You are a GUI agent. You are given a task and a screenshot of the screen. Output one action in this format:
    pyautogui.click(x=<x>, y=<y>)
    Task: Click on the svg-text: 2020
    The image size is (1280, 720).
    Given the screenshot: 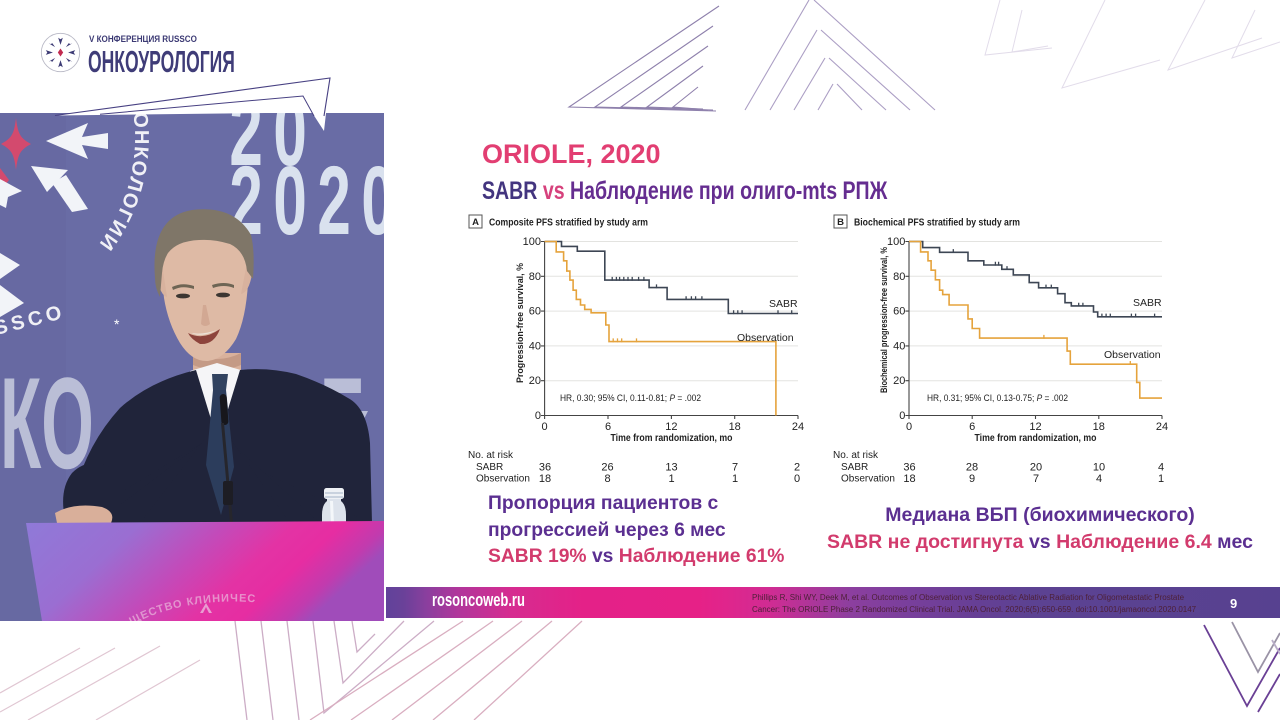 What is the action you would take?
    pyautogui.click(x=306, y=201)
    